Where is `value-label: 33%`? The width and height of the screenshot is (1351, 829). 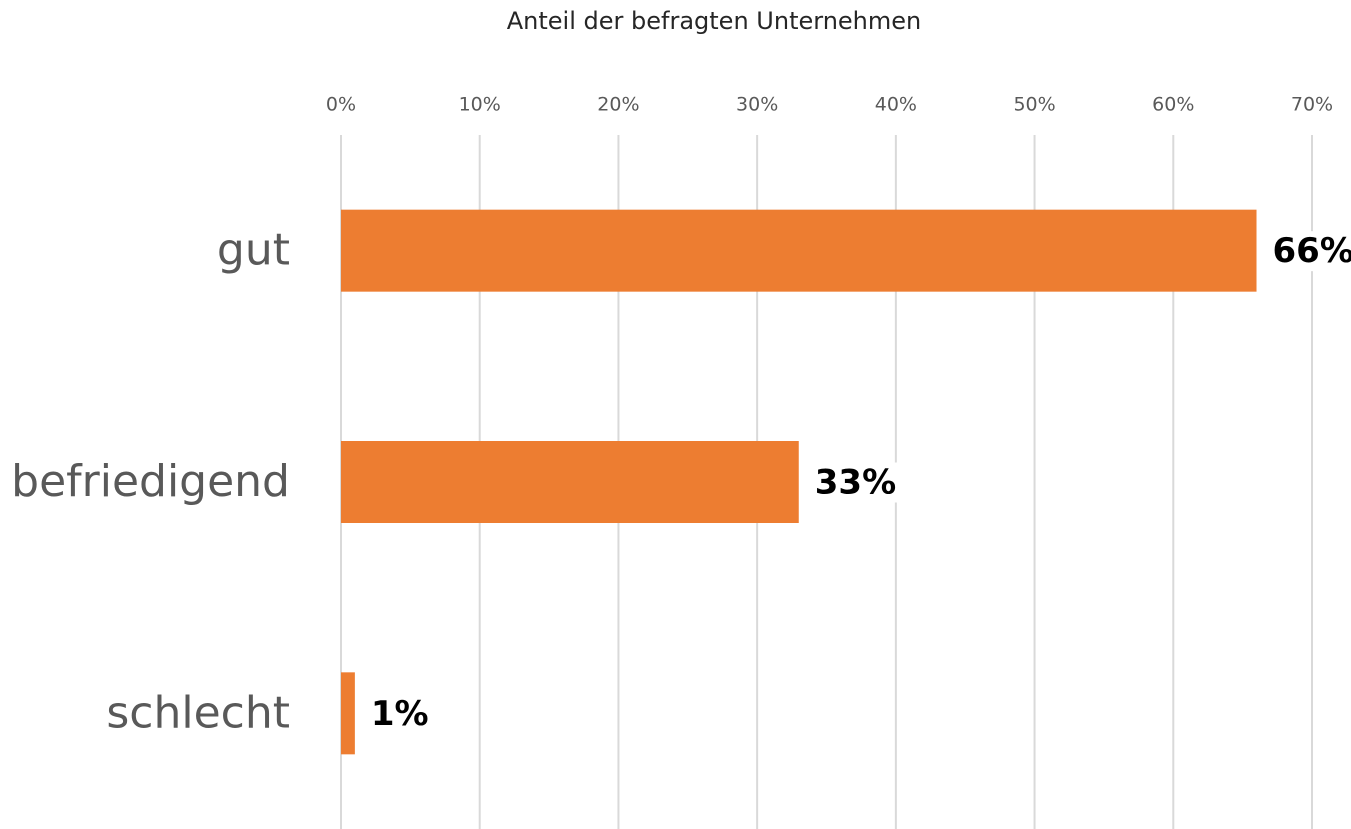 value-label: 33% is located at coordinates (855, 483).